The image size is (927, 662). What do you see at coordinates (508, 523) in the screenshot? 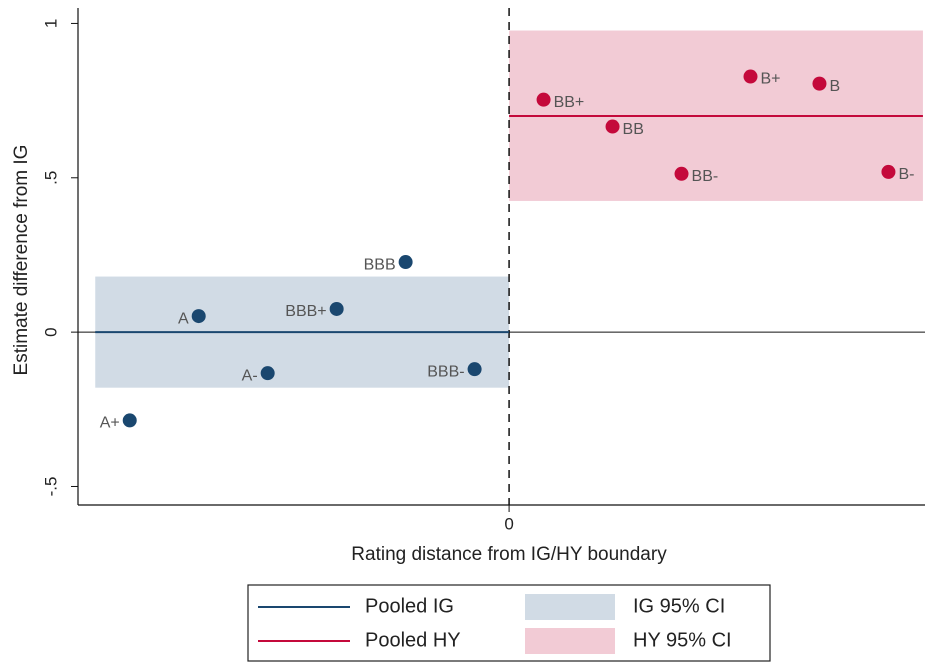
I see `x-tick-label: 0` at bounding box center [508, 523].